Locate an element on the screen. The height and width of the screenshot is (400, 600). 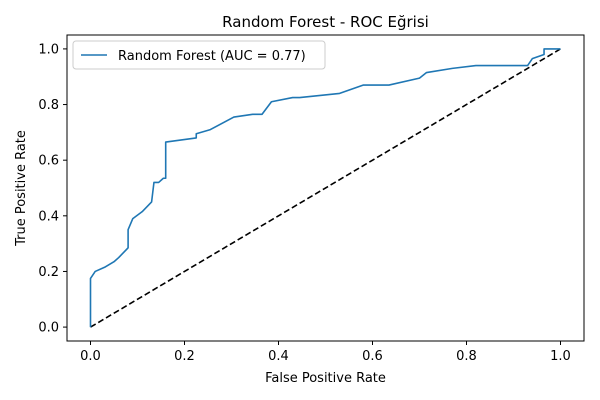
x-tick-label: 0.2 is located at coordinates (184, 356).